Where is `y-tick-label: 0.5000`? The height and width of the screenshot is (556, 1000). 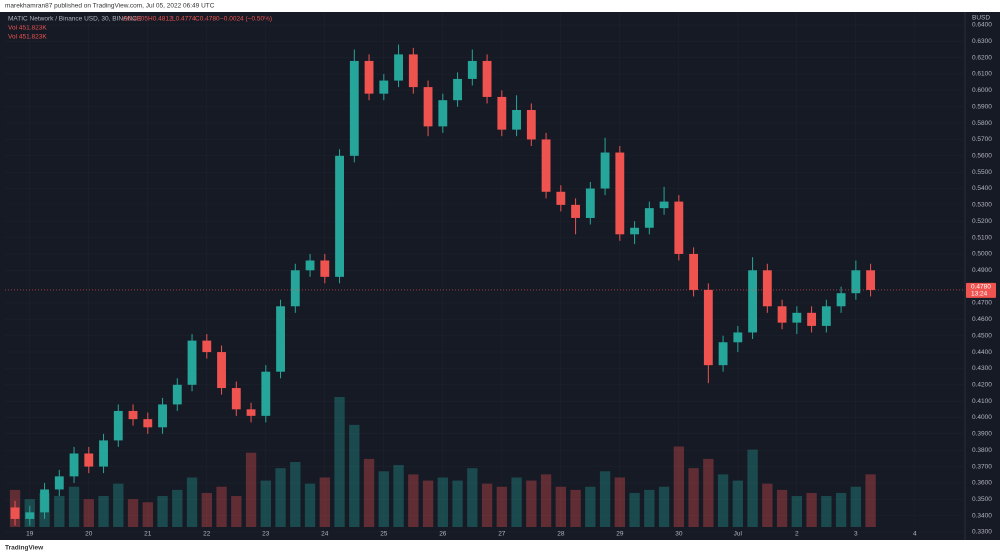 y-tick-label: 0.5000 is located at coordinates (982, 254).